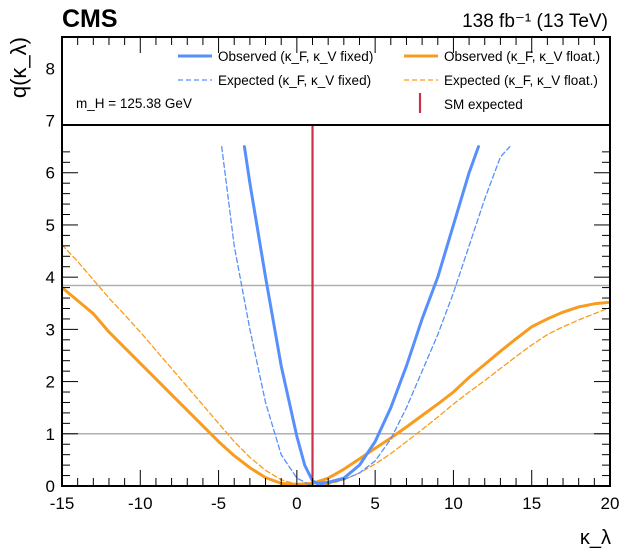 The width and height of the screenshot is (634, 555). Describe the element at coordinates (50, 329) in the screenshot. I see `y-tick-label: 3` at that location.